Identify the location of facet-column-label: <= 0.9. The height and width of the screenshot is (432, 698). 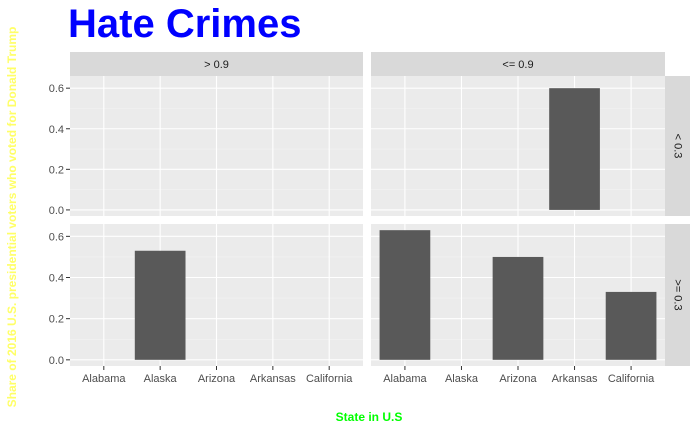
(517, 65).